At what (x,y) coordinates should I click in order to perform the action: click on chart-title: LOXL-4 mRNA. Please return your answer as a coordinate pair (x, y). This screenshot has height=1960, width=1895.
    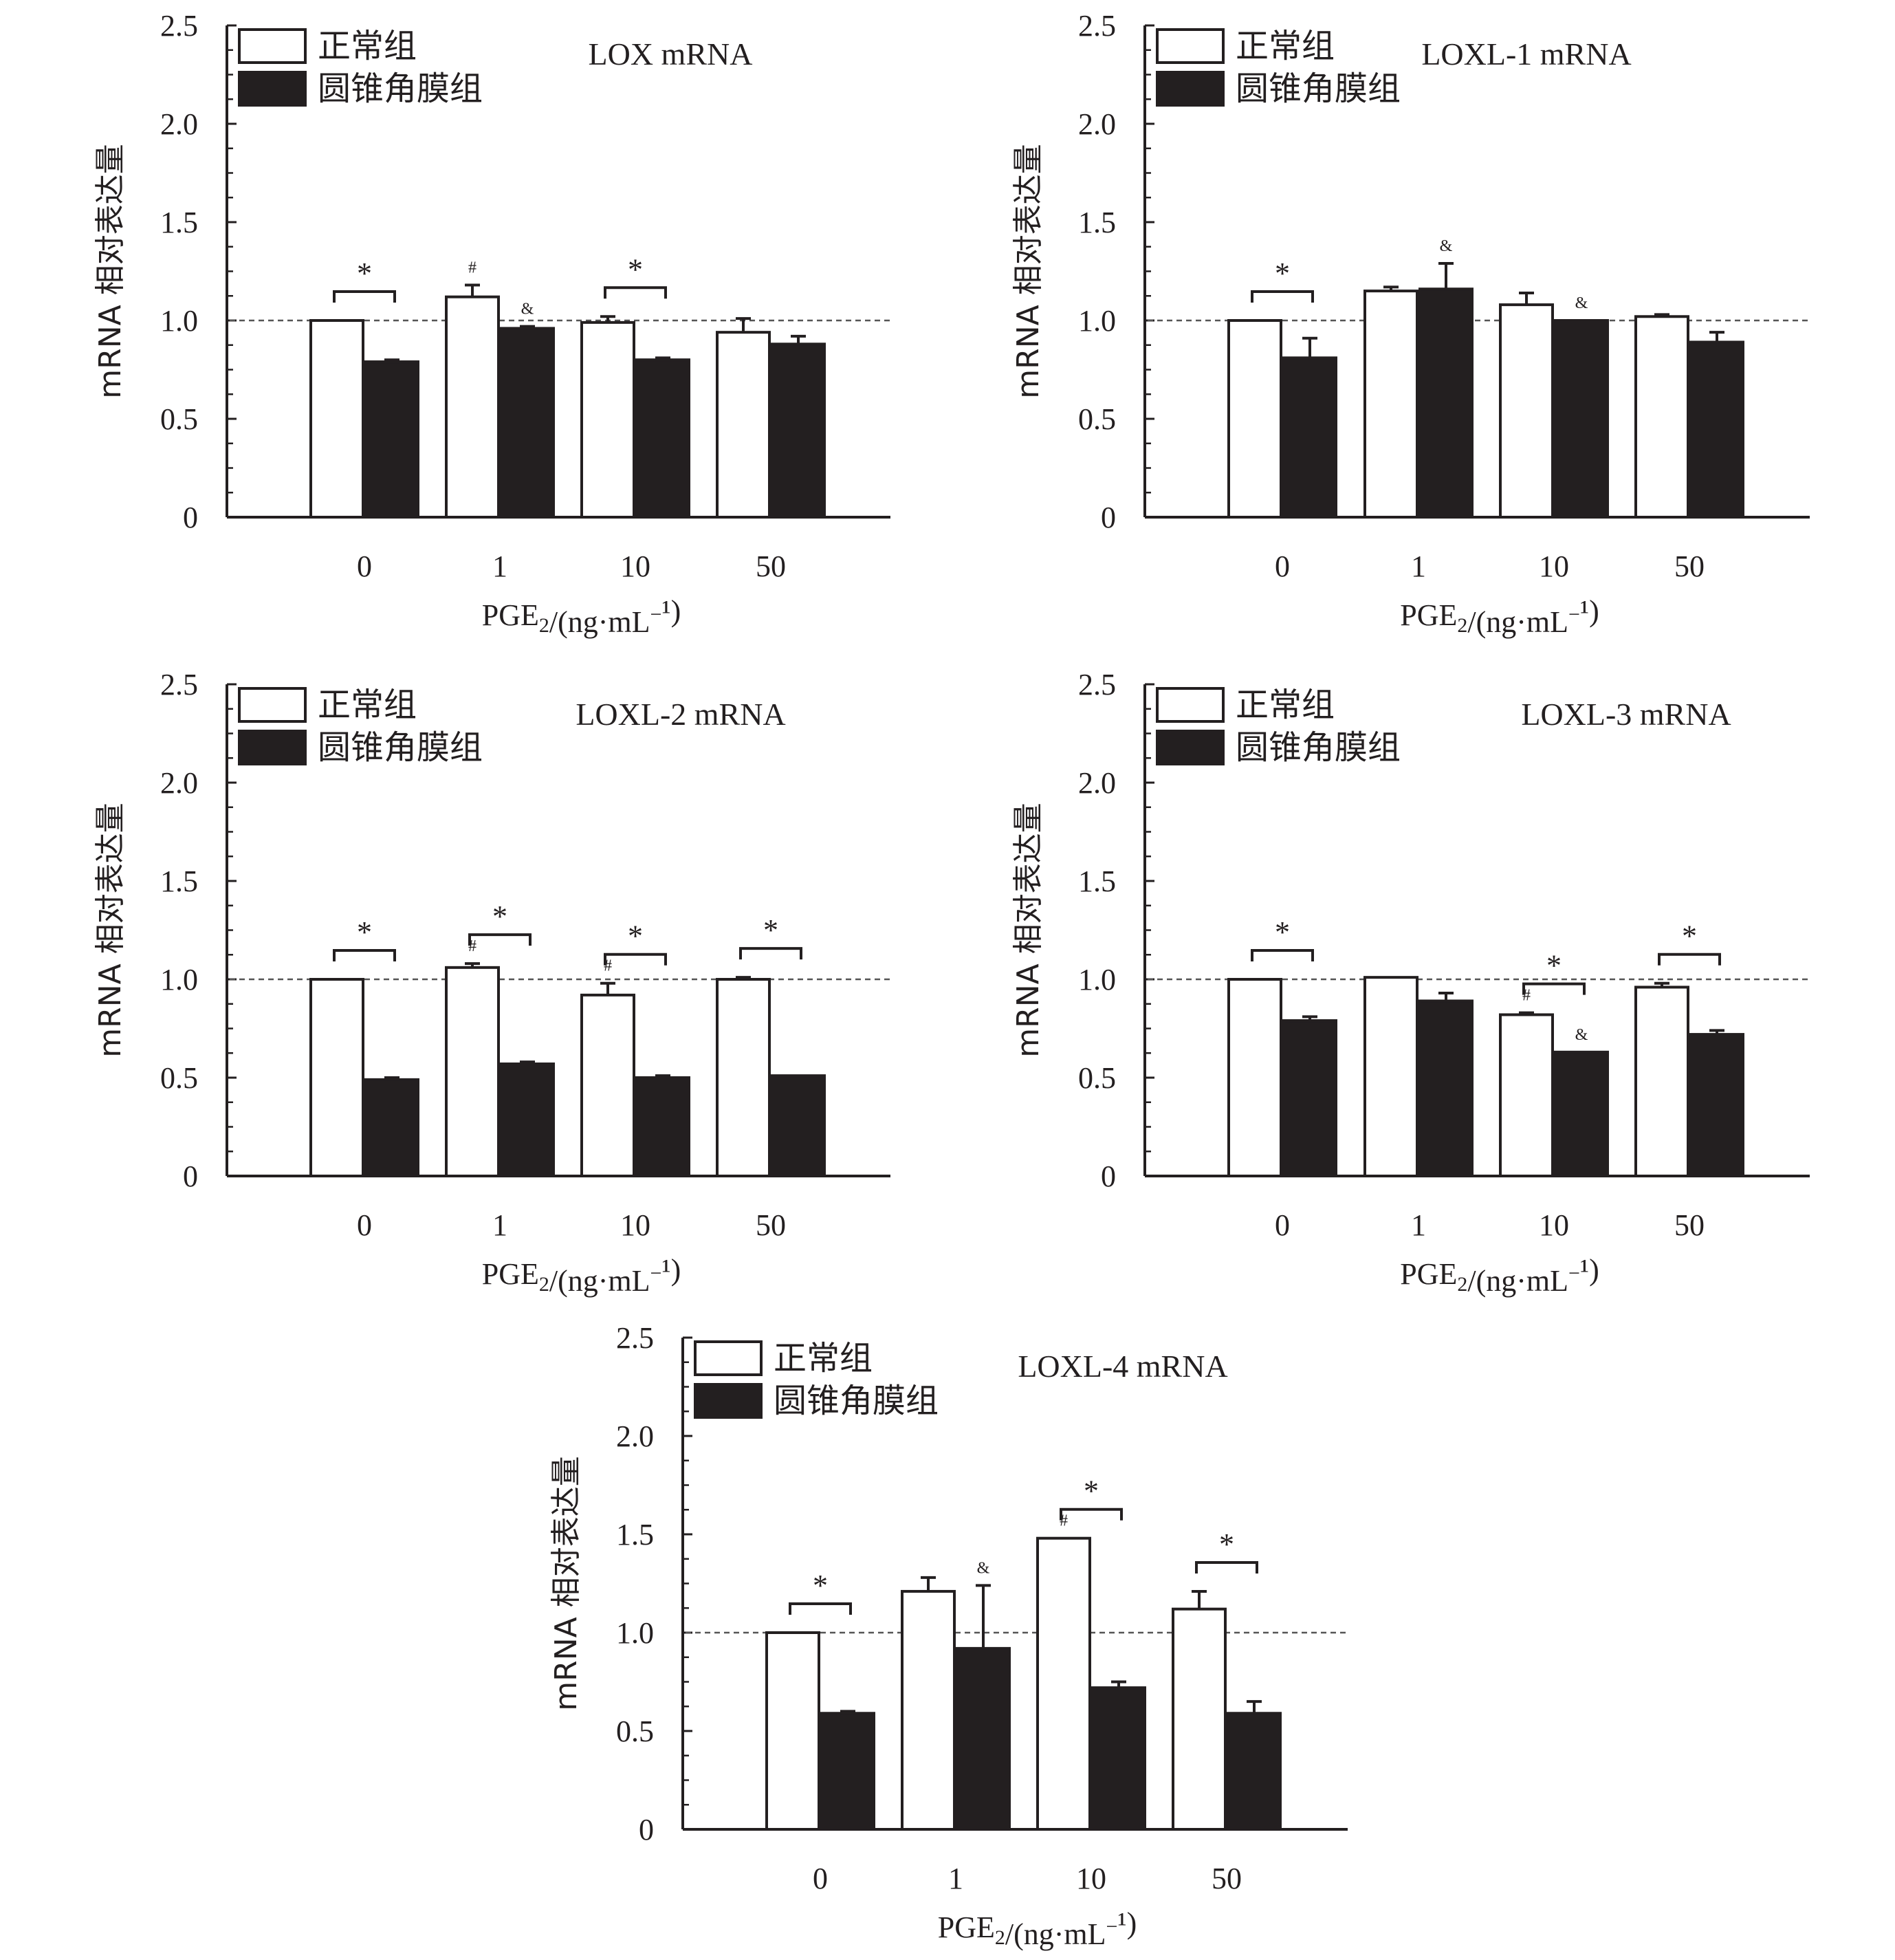
    Looking at the image, I should click on (1122, 1366).